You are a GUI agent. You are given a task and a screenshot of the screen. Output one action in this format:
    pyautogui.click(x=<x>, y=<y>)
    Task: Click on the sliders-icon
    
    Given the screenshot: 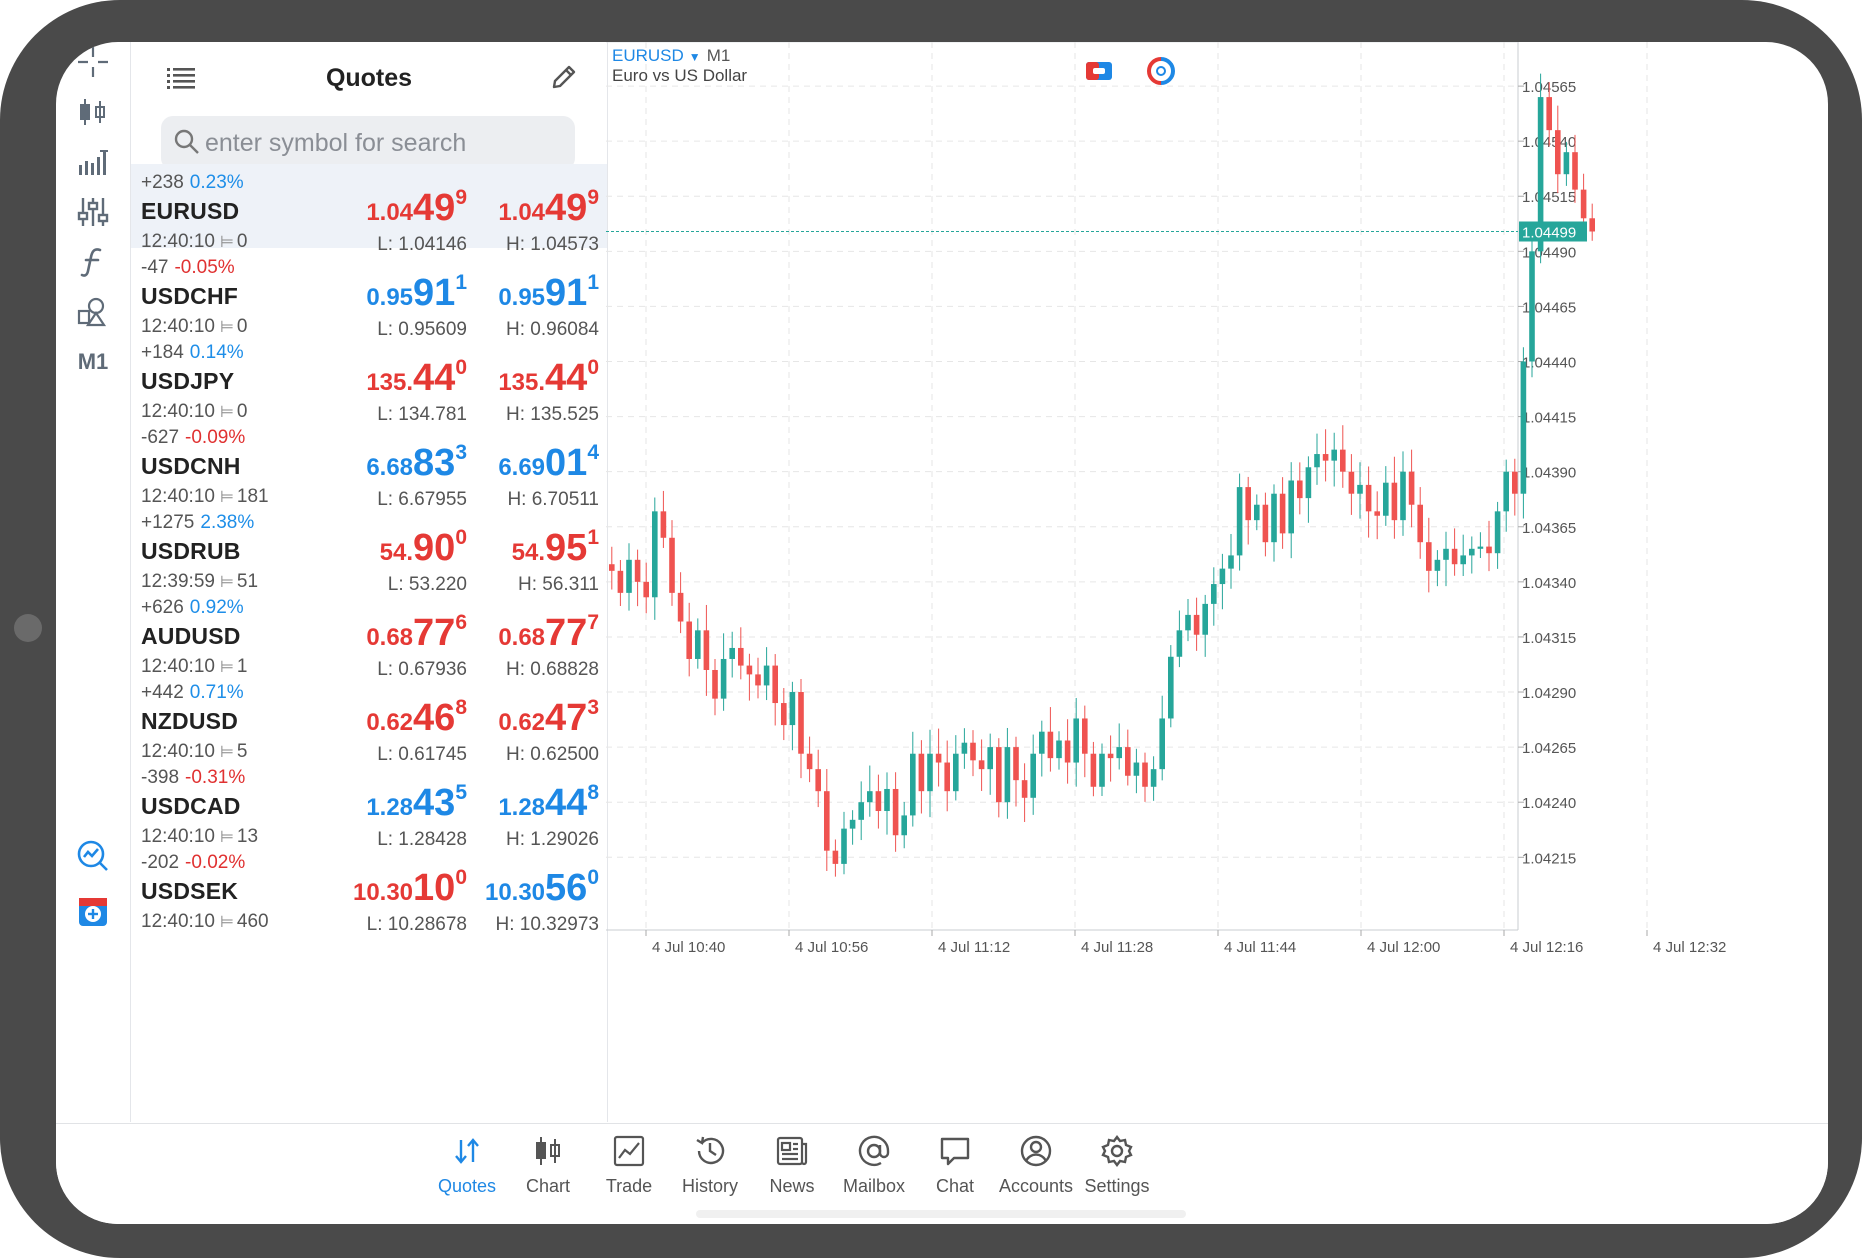 What is the action you would take?
    pyautogui.click(x=93, y=212)
    